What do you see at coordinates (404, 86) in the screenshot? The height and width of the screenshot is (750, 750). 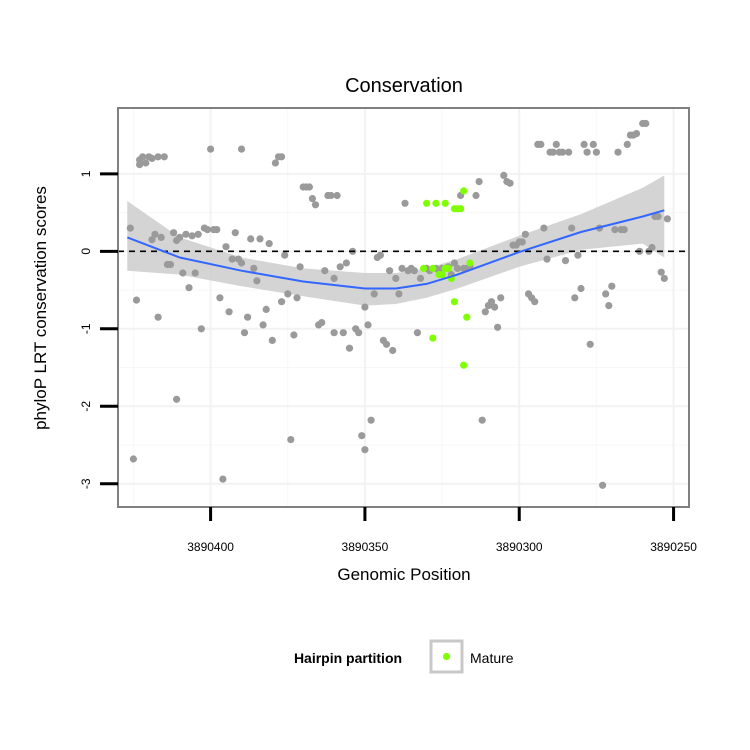 I see `chart-title: Conservation` at bounding box center [404, 86].